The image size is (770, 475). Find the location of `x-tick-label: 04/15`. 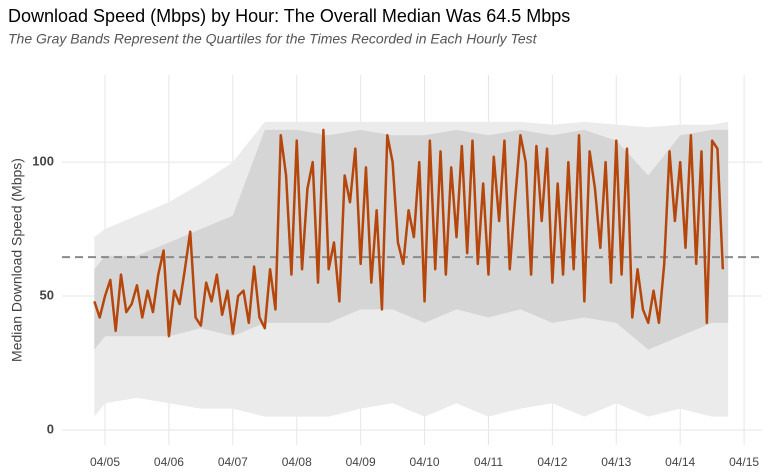

x-tick-label: 04/15 is located at coordinates (744, 462).